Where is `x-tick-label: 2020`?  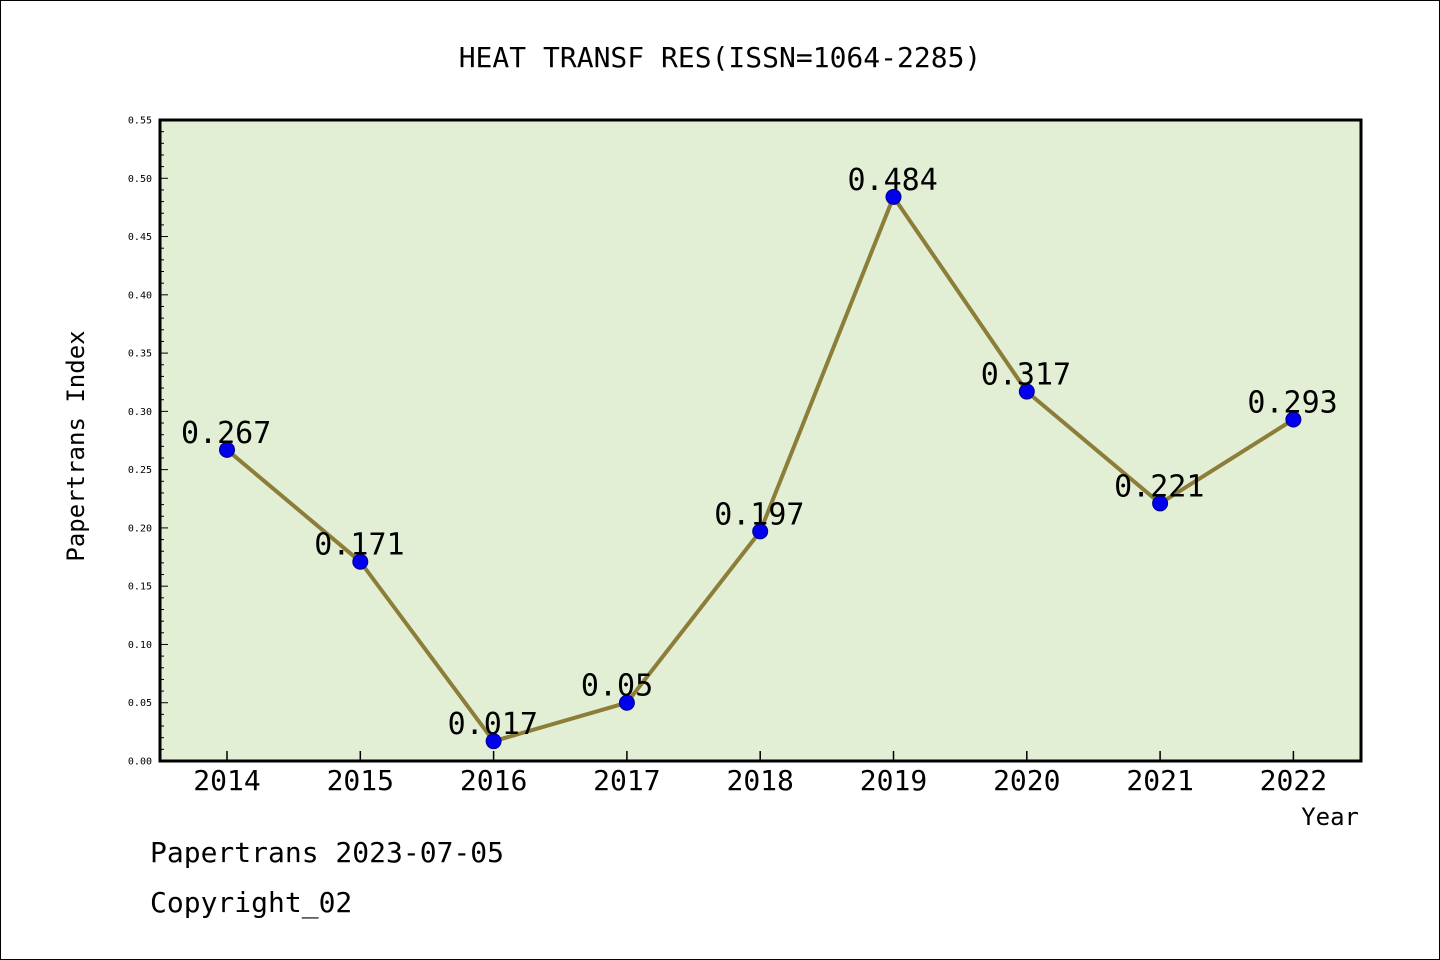 x-tick-label: 2020 is located at coordinates (1026, 780).